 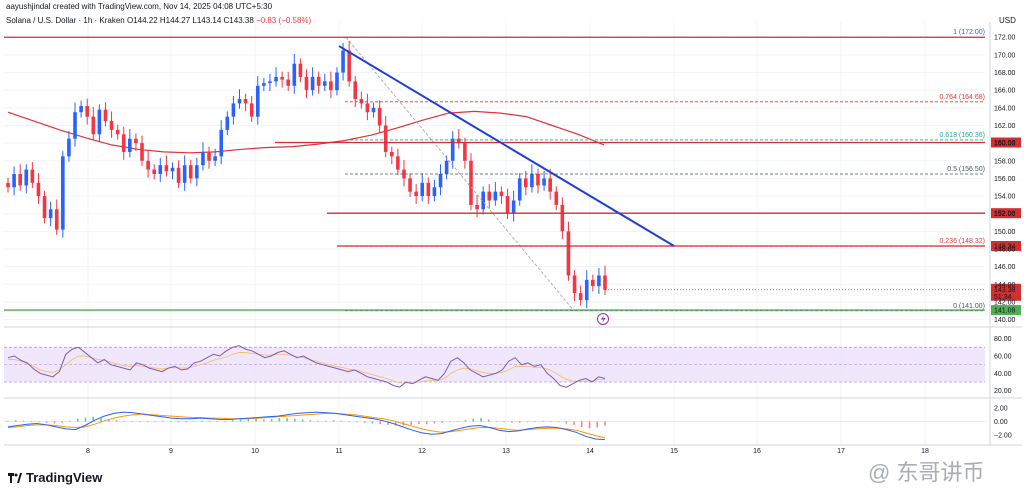 What do you see at coordinates (1005, 161) in the screenshot?
I see `y-tick-label: 158.00` at bounding box center [1005, 161].